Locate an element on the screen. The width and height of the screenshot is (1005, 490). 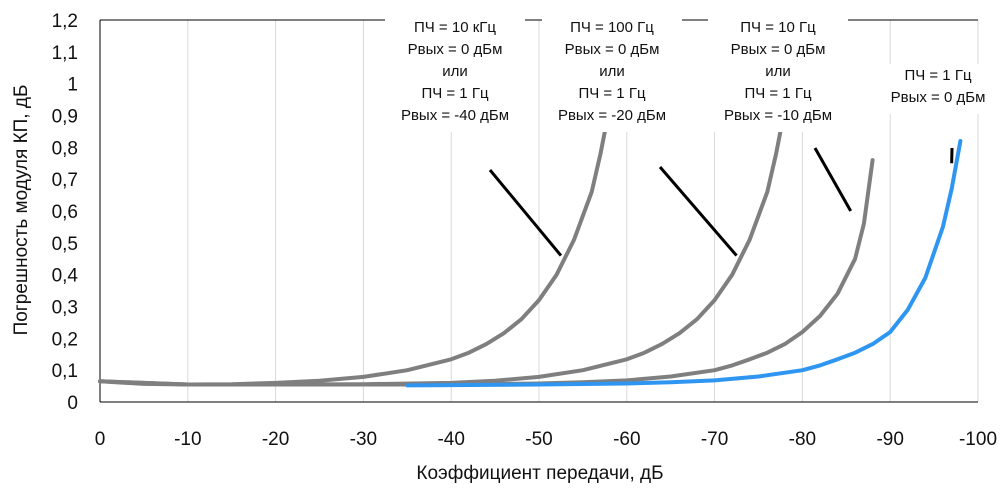
annotation-text: ПЧ = 10 Гц is located at coordinates (778, 27).